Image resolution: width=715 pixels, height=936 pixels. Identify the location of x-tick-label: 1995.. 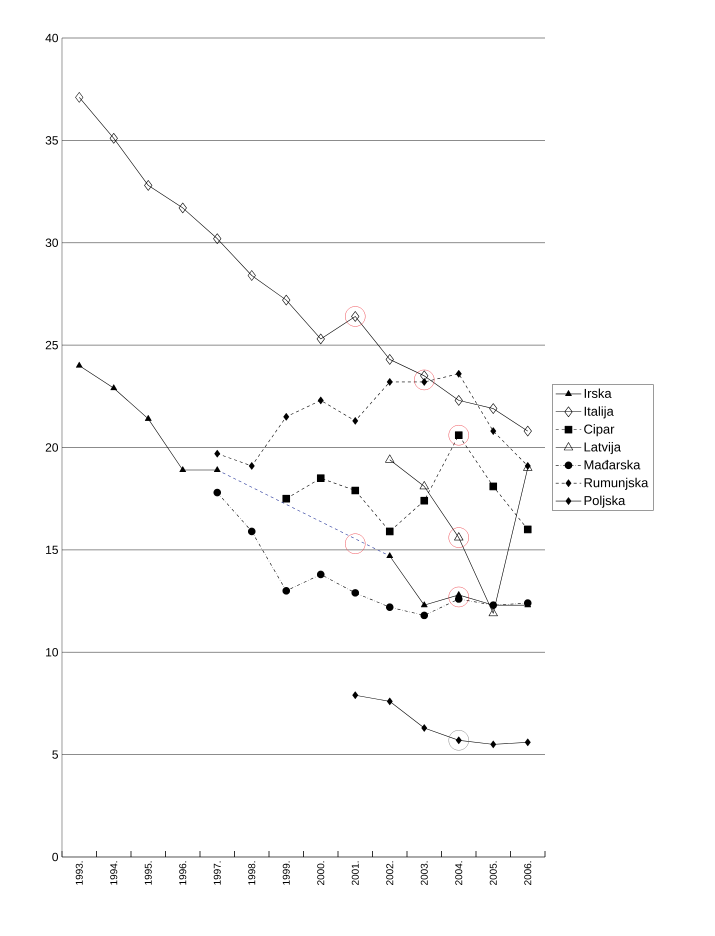
(148, 873).